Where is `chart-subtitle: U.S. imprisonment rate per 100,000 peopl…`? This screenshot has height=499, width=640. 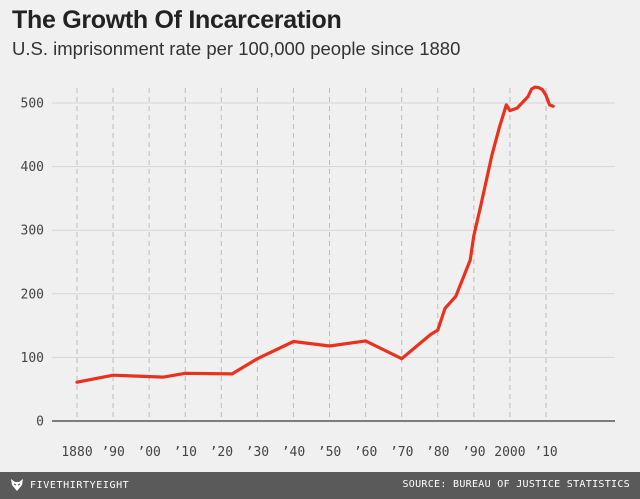
chart-subtitle: U.S. imprisonment rate per 100,000 peopl… is located at coordinates (236, 48).